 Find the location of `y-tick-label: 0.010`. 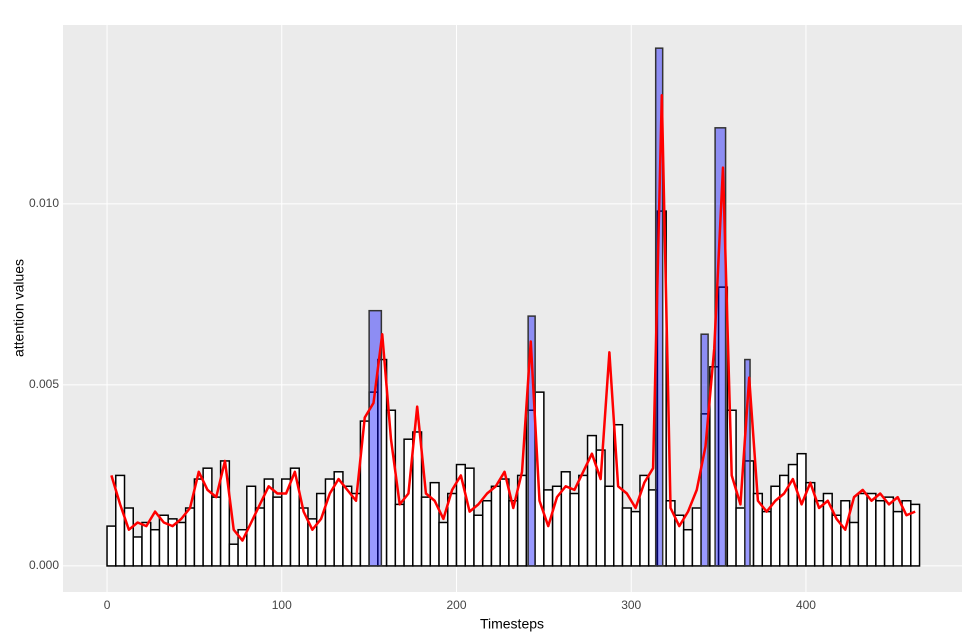

y-tick-label: 0.010 is located at coordinates (44, 203).